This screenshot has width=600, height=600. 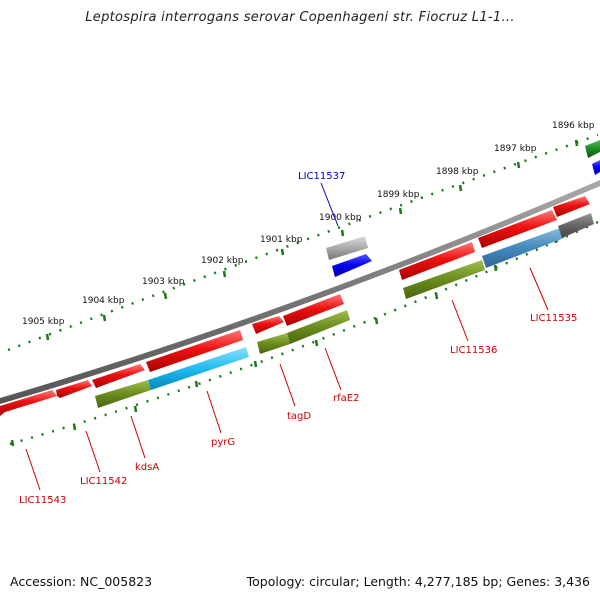 What do you see at coordinates (147, 467) in the screenshot?
I see `gene-label-kdsa: kdsA` at bounding box center [147, 467].